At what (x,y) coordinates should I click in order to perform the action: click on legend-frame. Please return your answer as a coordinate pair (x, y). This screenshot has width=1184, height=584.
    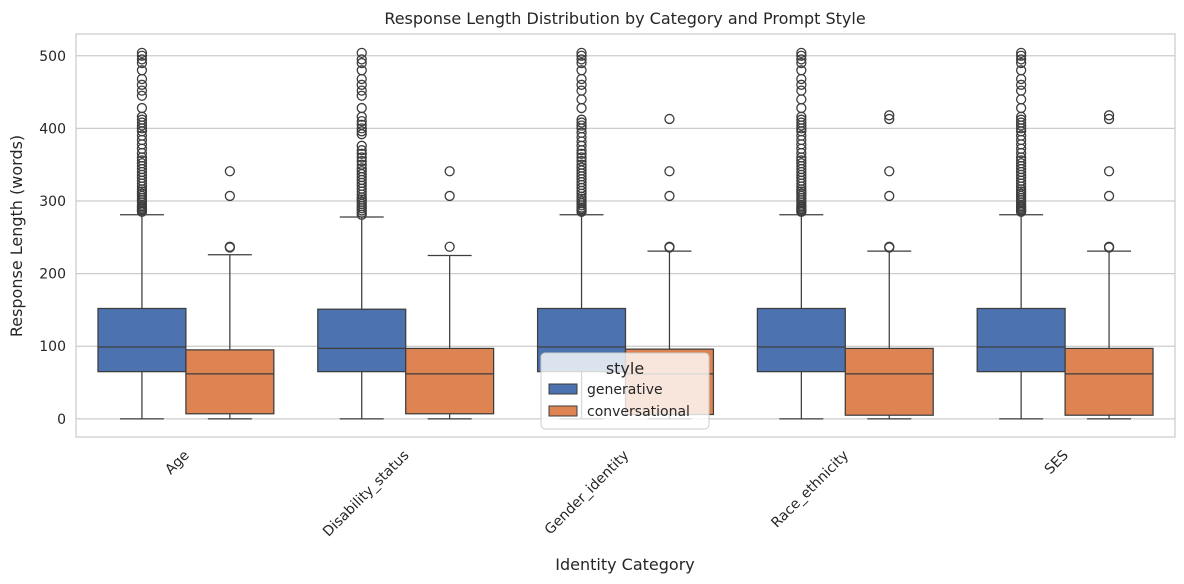
    Looking at the image, I should click on (625, 391).